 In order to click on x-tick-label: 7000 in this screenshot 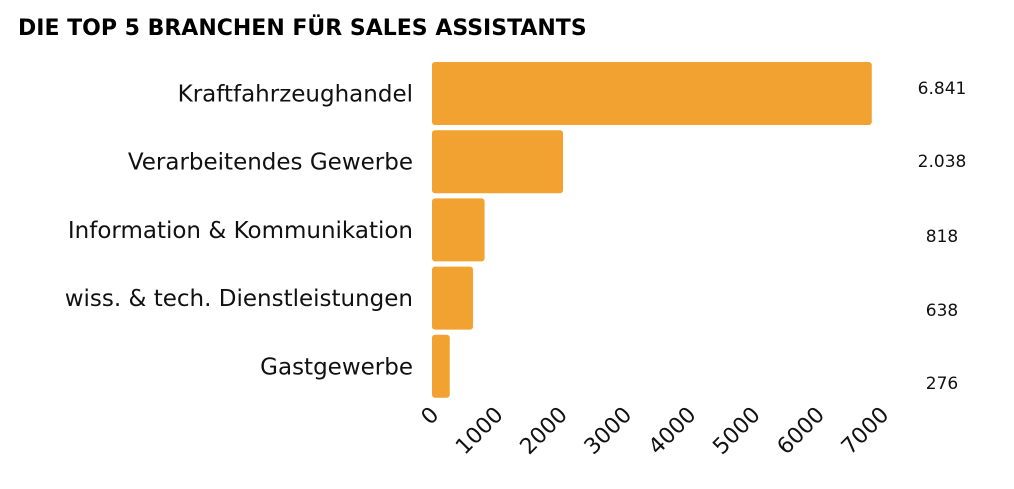, I will do `click(865, 431)`.